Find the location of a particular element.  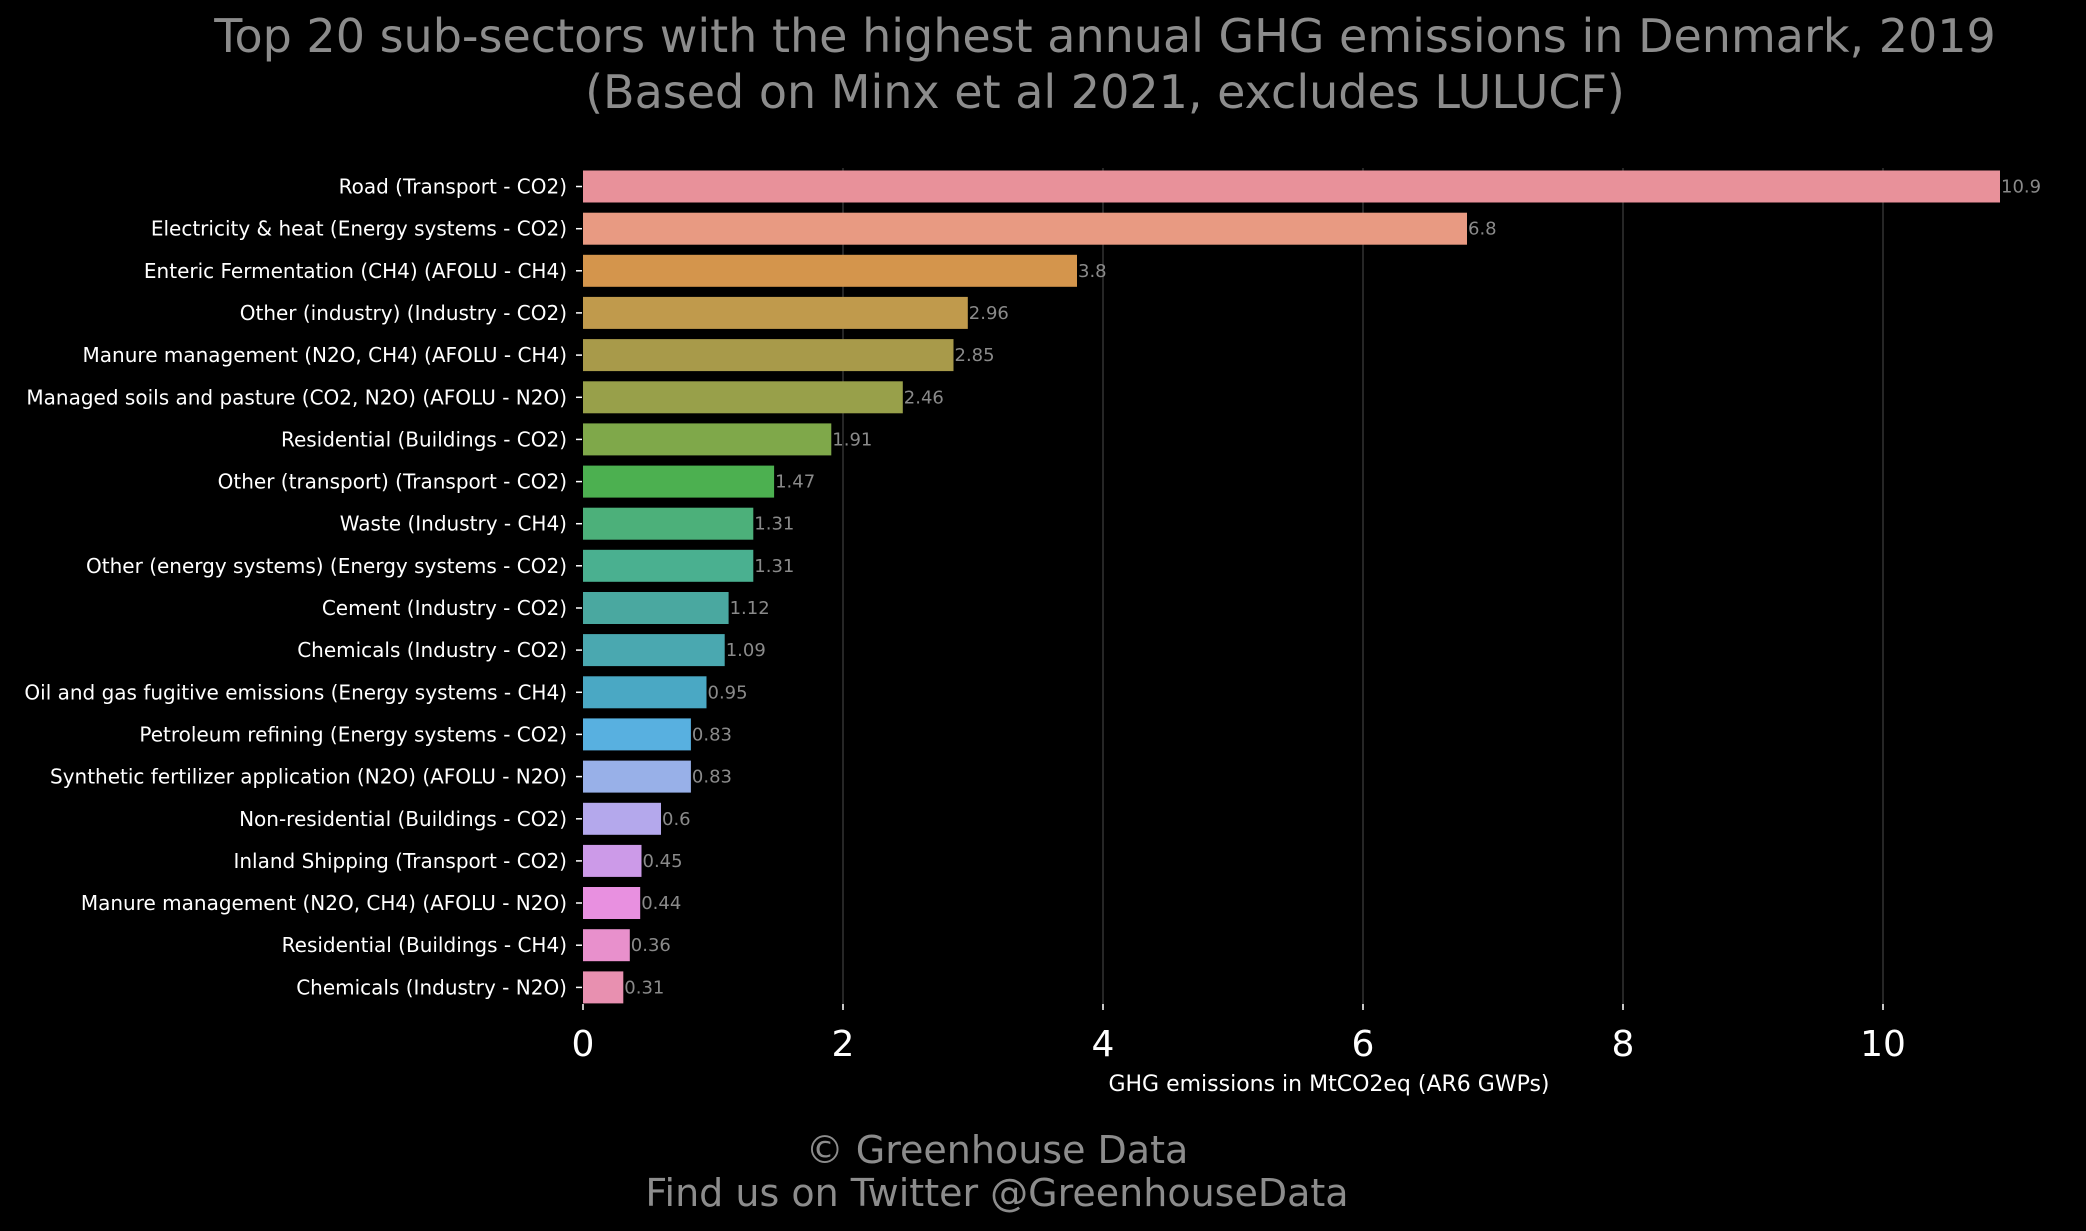

x-tick-label: 0 is located at coordinates (583, 1044).